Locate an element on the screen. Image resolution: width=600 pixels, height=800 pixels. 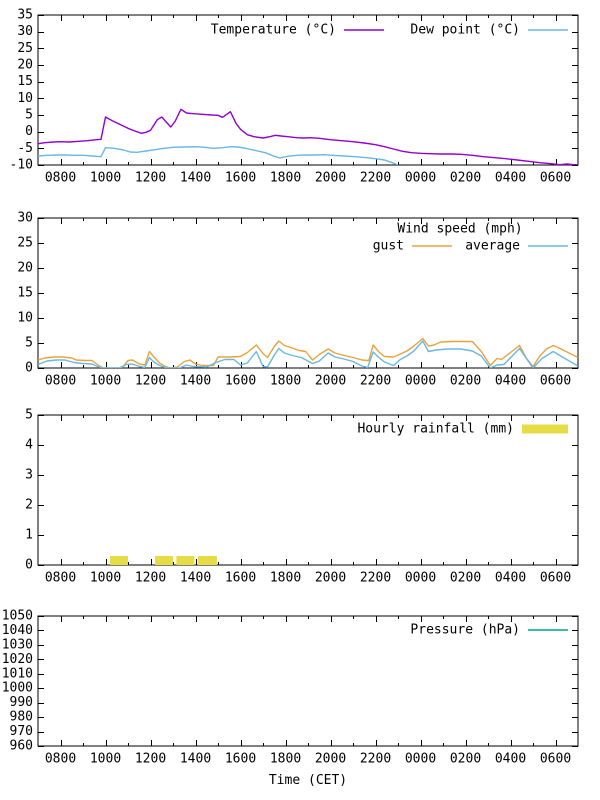
y-tick-label: 960 is located at coordinates (21, 746).